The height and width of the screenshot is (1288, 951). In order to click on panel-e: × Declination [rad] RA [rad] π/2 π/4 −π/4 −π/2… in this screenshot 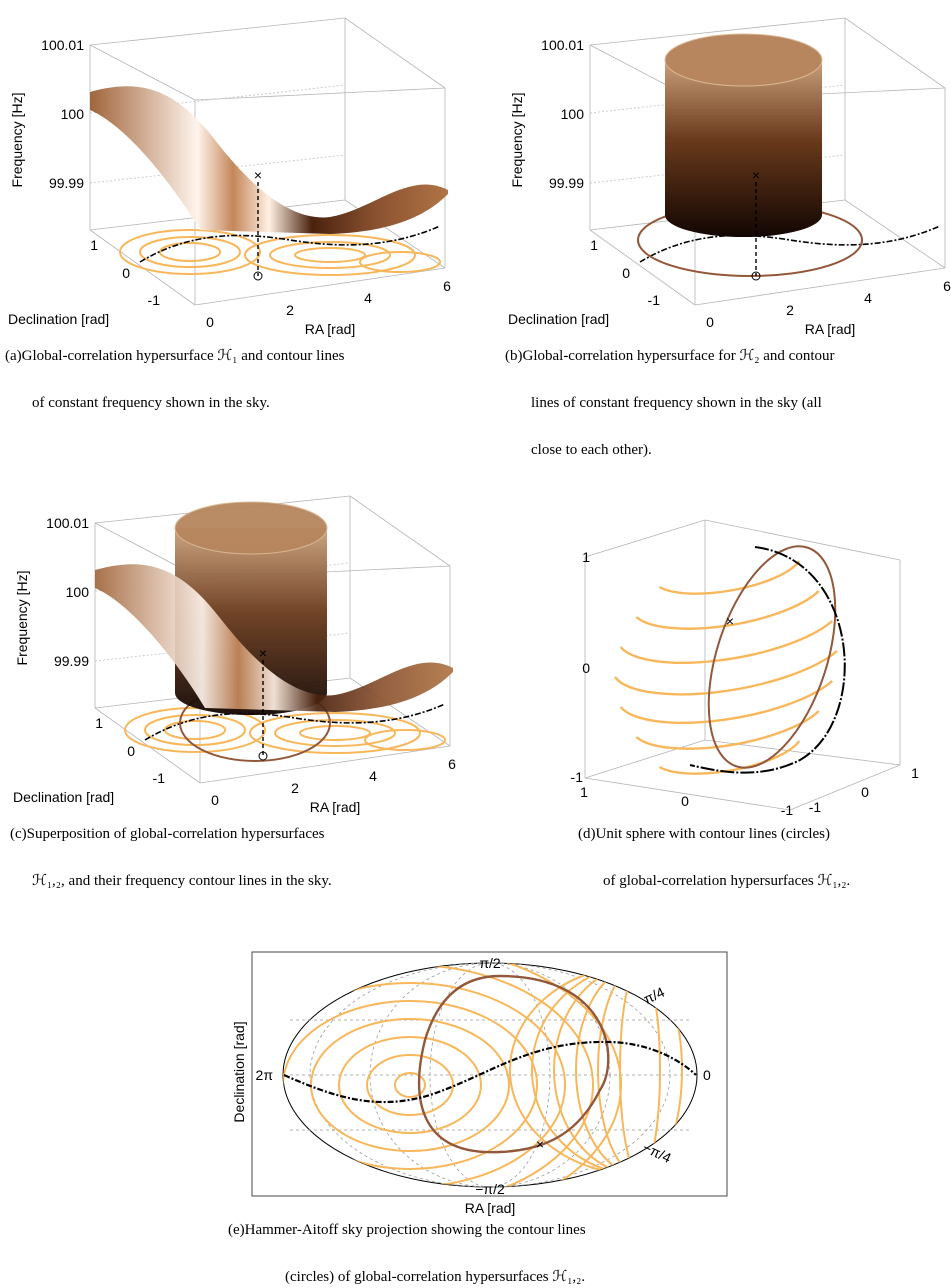, I will do `click(479, 1083)`.